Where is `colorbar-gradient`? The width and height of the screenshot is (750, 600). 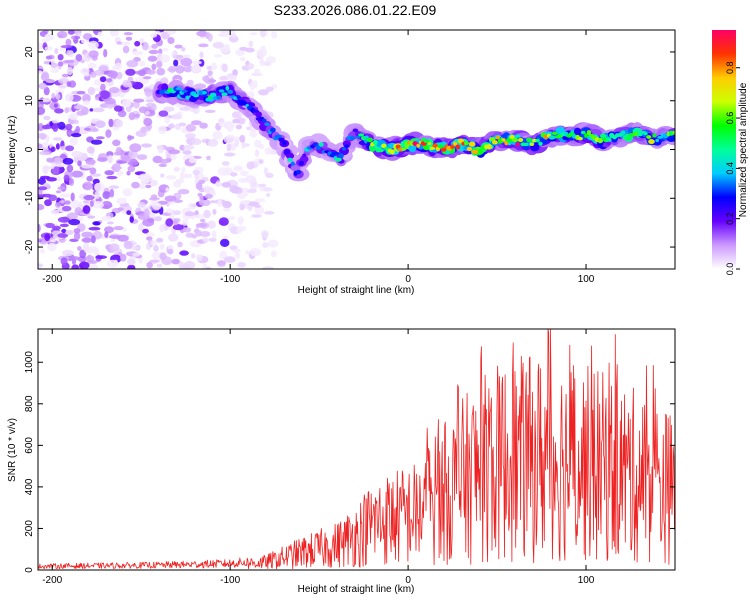
colorbar-gradient is located at coordinates (724, 149).